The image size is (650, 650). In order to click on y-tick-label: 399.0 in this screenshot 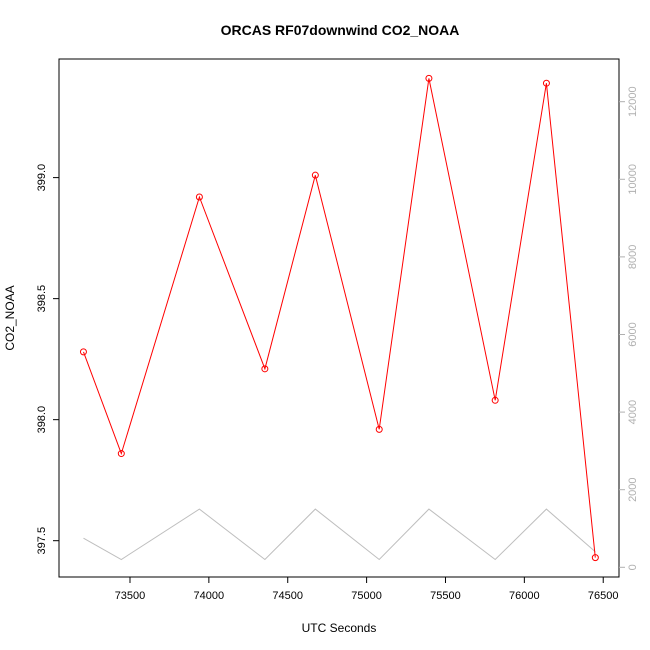, I will do `click(42, 178)`.